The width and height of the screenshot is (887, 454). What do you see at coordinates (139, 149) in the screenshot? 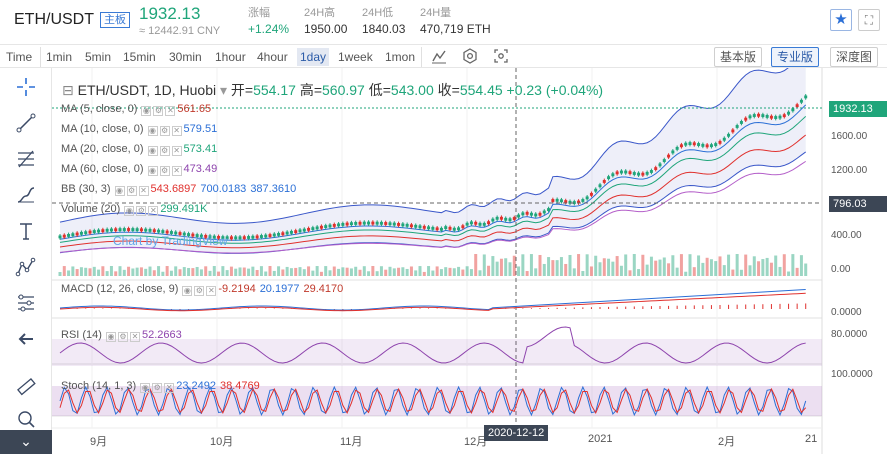
I see `study-legend: MA (20, close, 0) ◉ ⚙ ✕ 573.41` at bounding box center [139, 149].